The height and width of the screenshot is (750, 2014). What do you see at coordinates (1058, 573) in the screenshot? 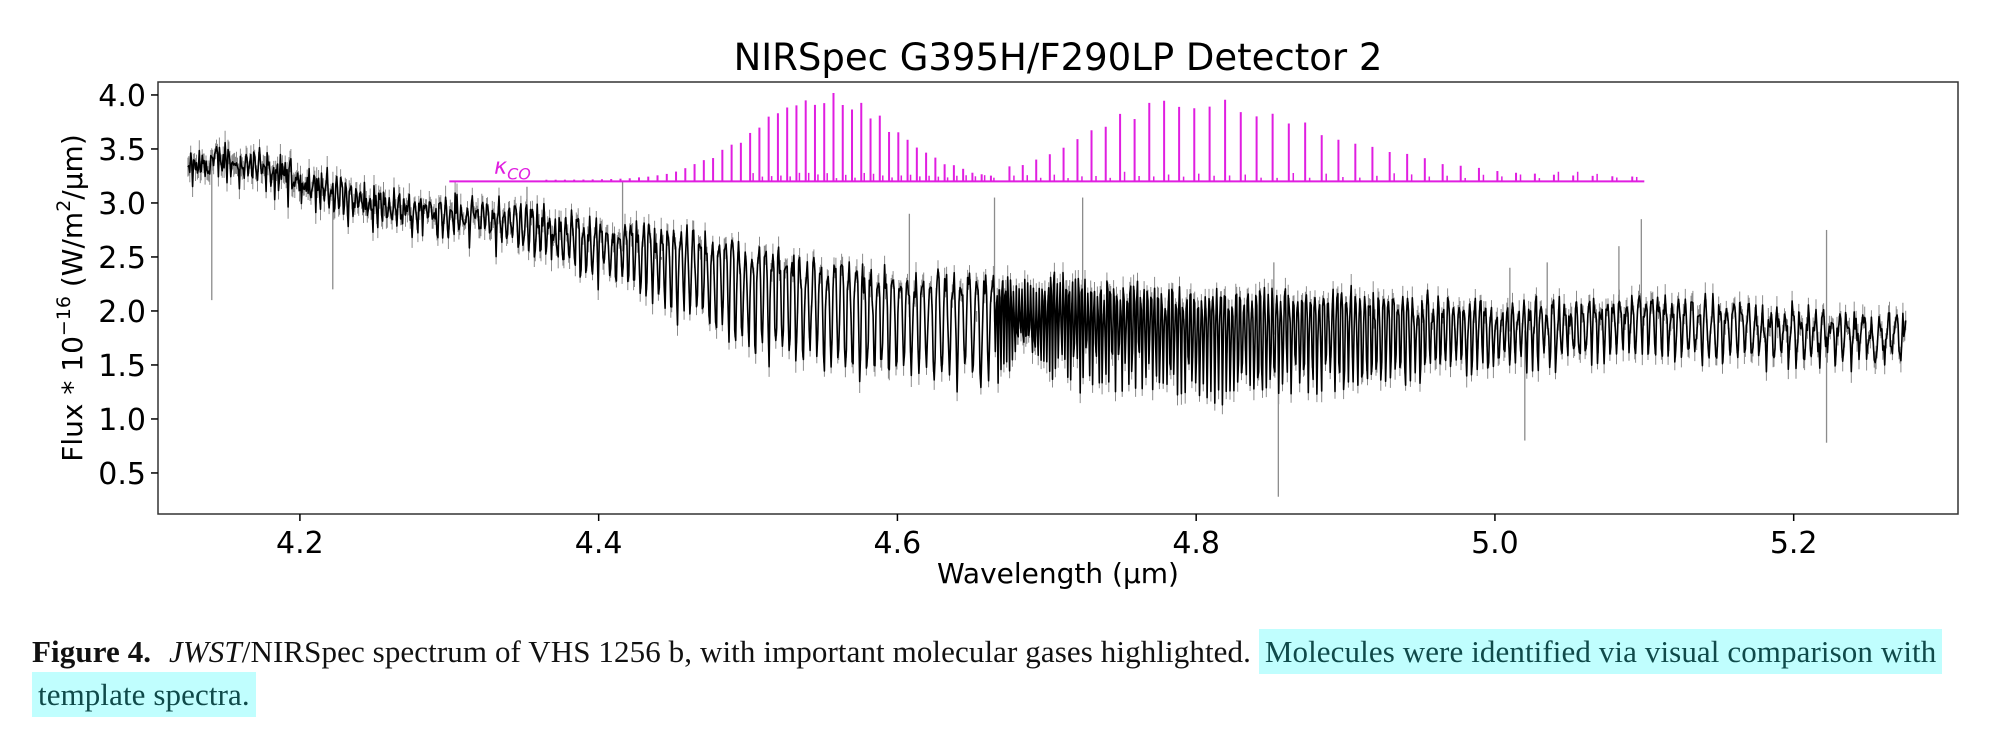
I see `x-axis-label: Wavelength (μm)` at bounding box center [1058, 573].